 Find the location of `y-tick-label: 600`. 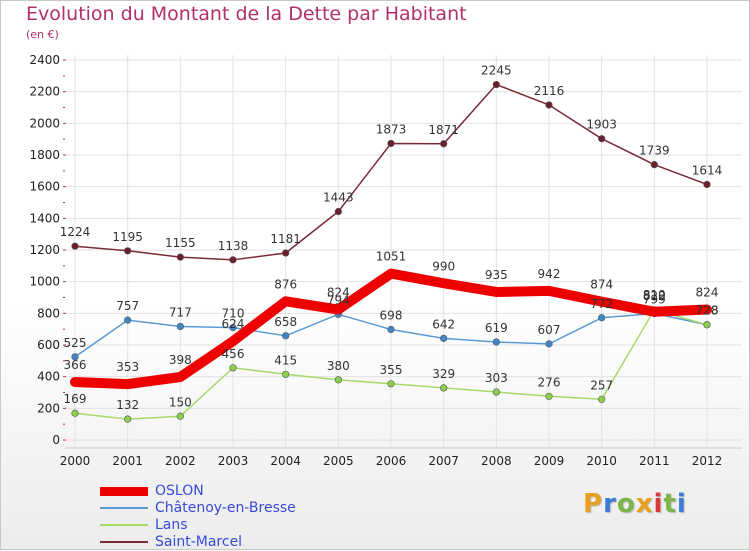

y-tick-label: 600 is located at coordinates (48, 345).